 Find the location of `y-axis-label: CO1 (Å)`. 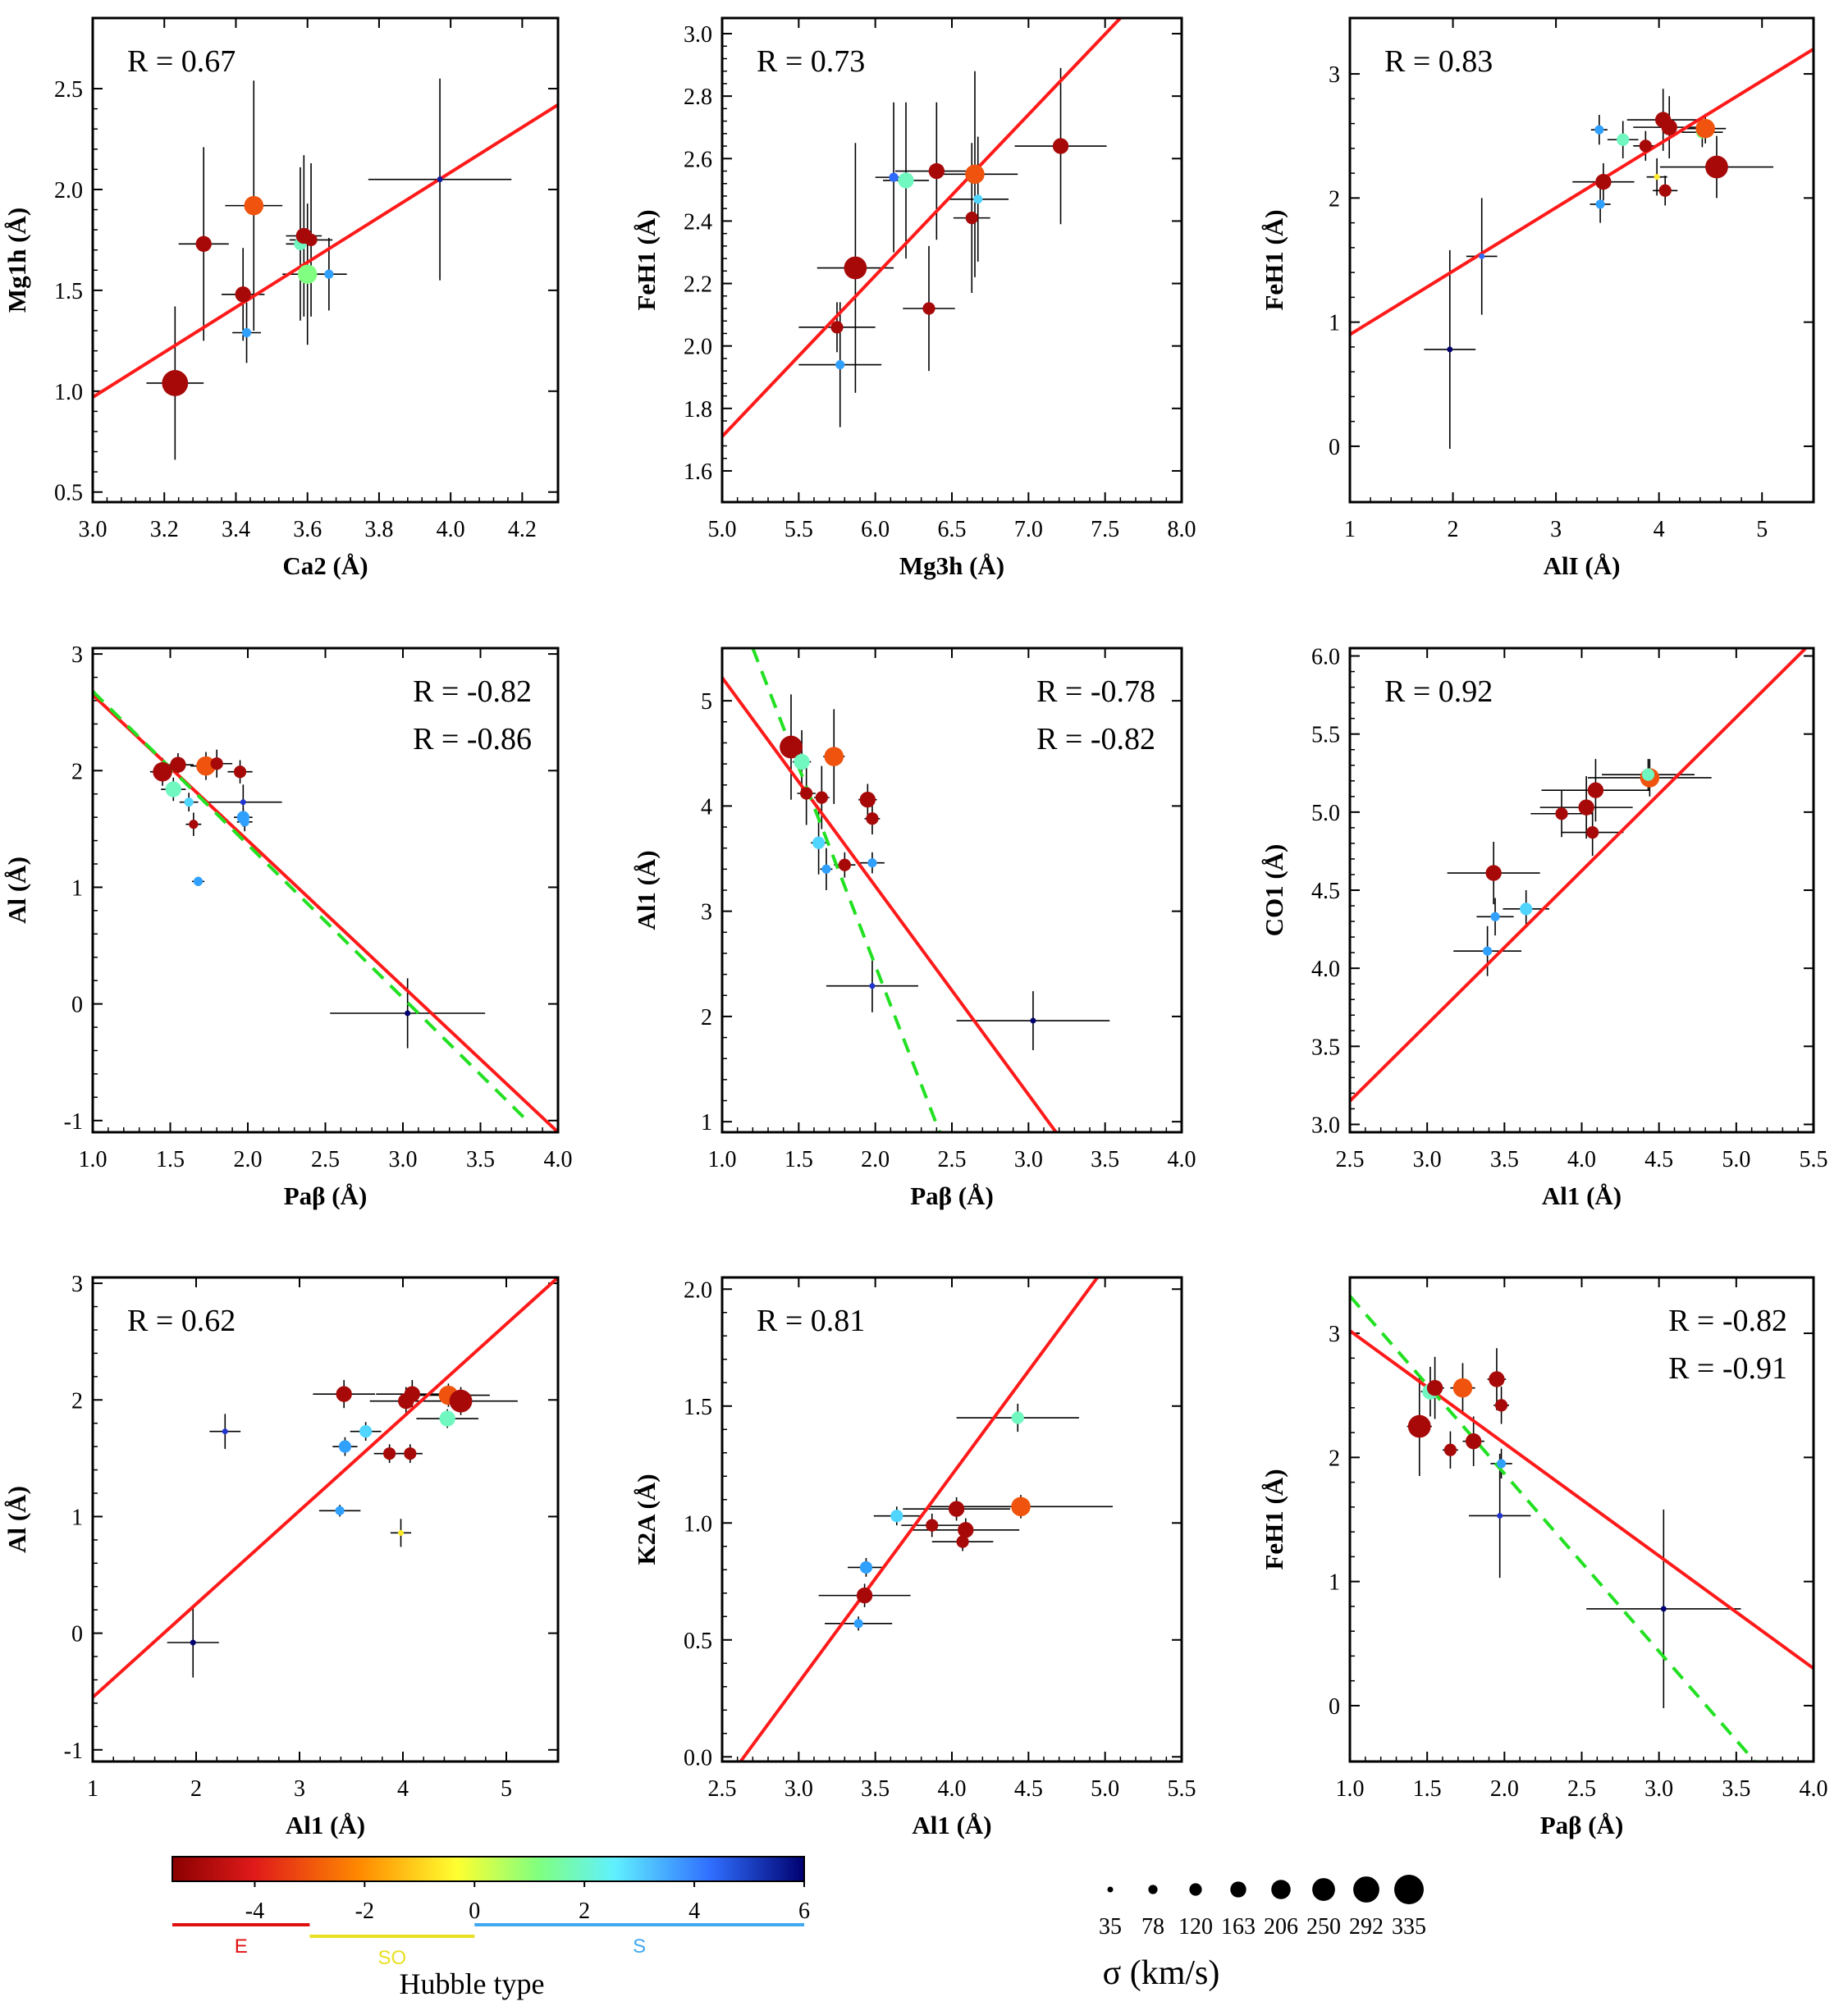

y-axis-label: CO1 (Å) is located at coordinates (1274, 890).